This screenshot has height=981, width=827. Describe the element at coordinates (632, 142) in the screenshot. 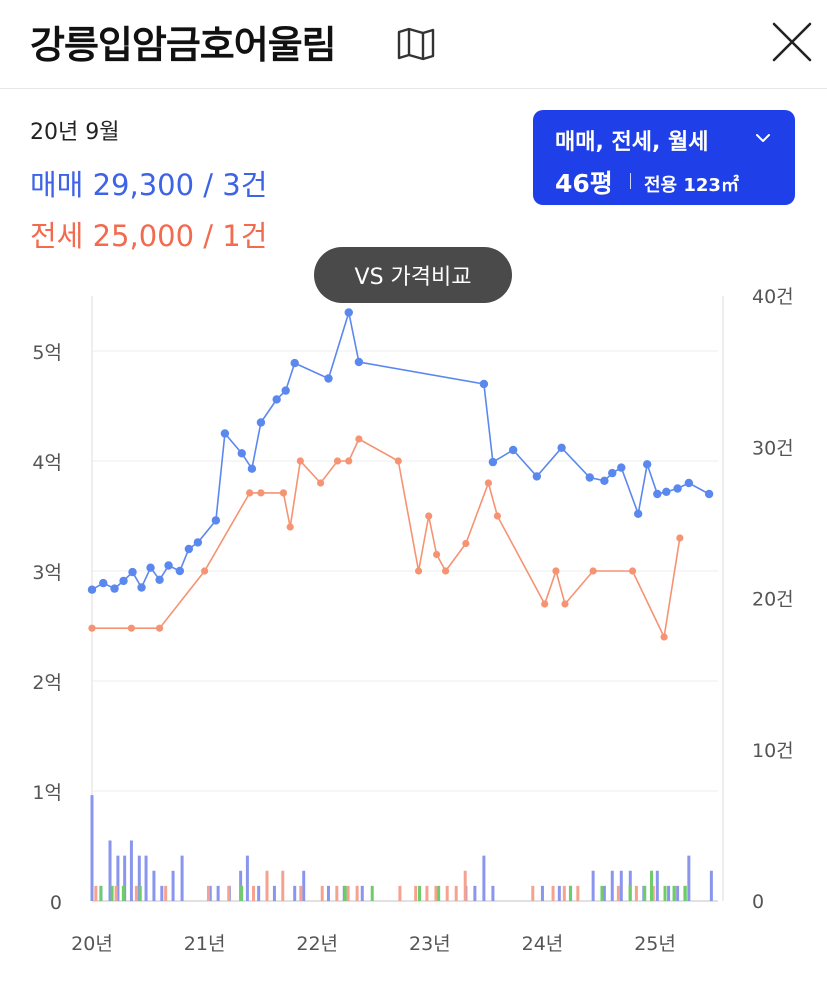

I see `deal-types-label: 매매, 전세, 월세` at that location.